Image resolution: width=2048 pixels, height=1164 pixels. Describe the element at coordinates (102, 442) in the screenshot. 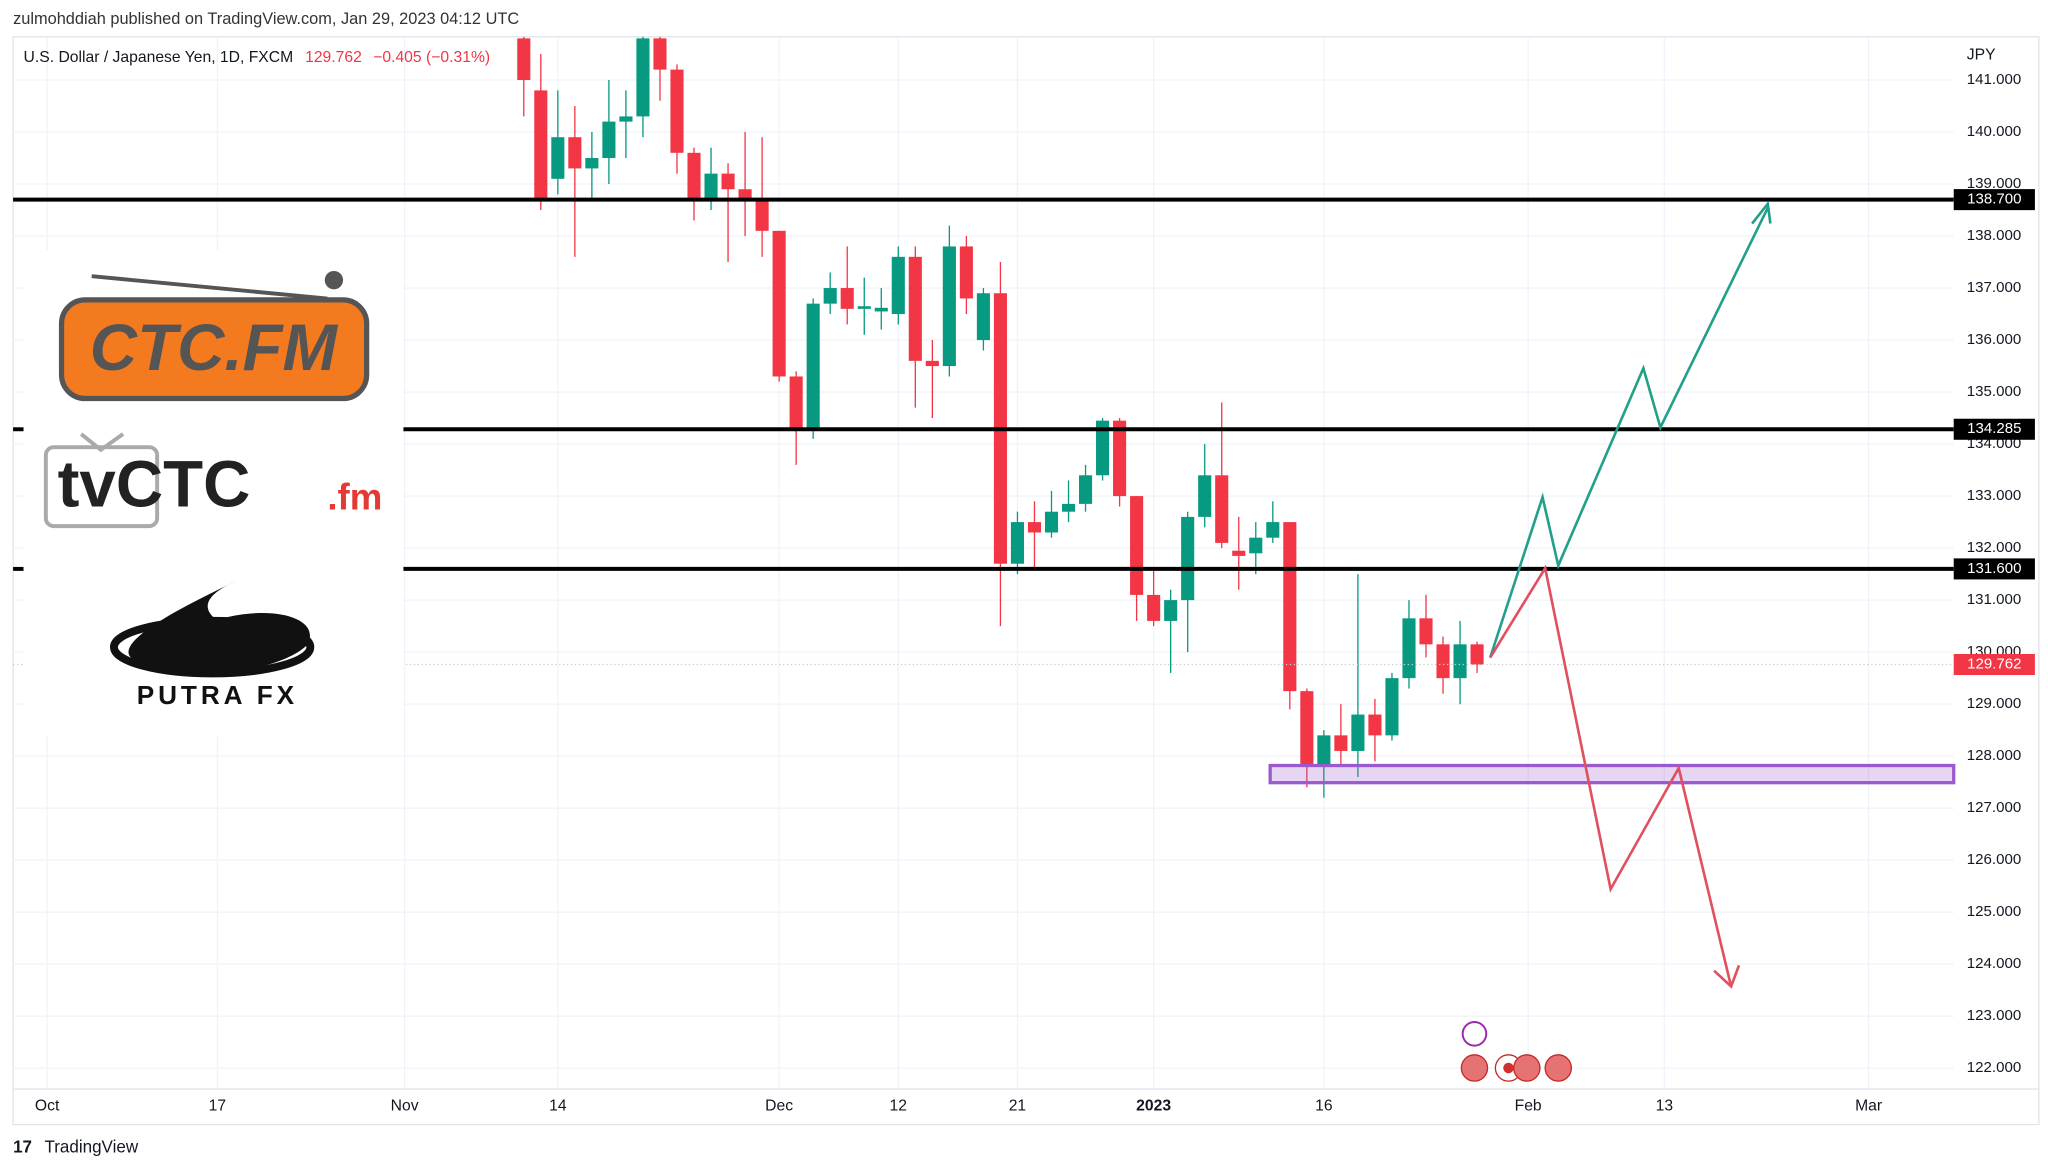

I see `tv-antenna` at that location.